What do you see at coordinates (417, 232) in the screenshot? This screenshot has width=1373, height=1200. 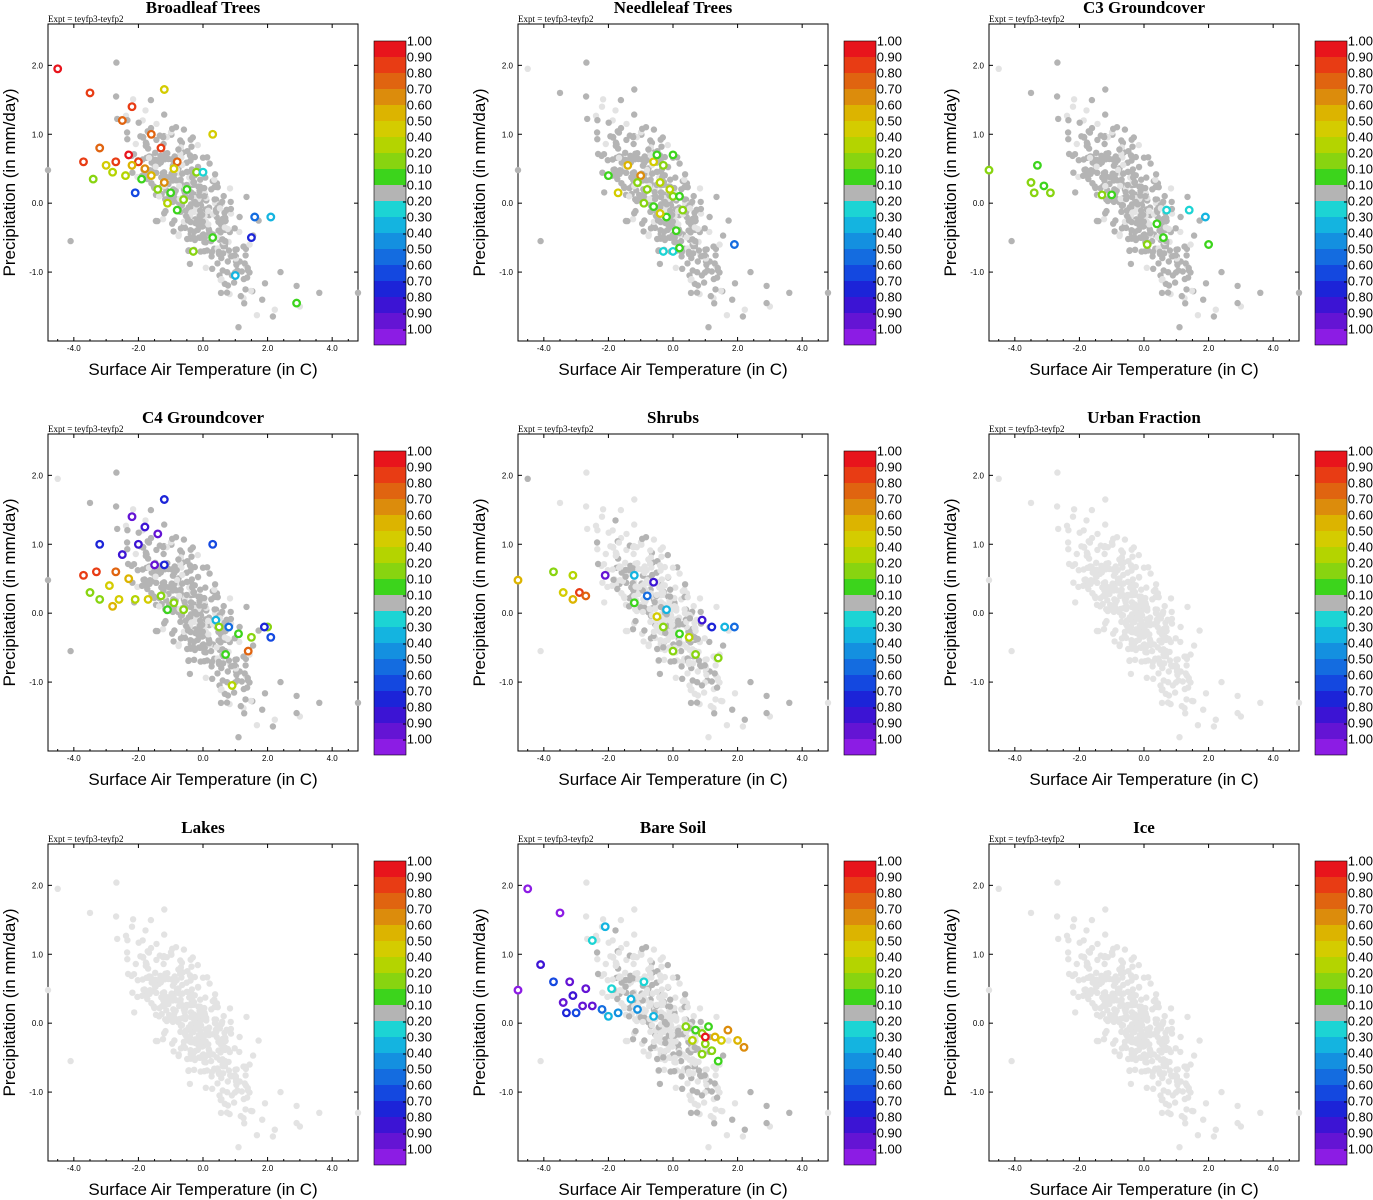 I see `colorbar-label: -0.40` at bounding box center [417, 232].